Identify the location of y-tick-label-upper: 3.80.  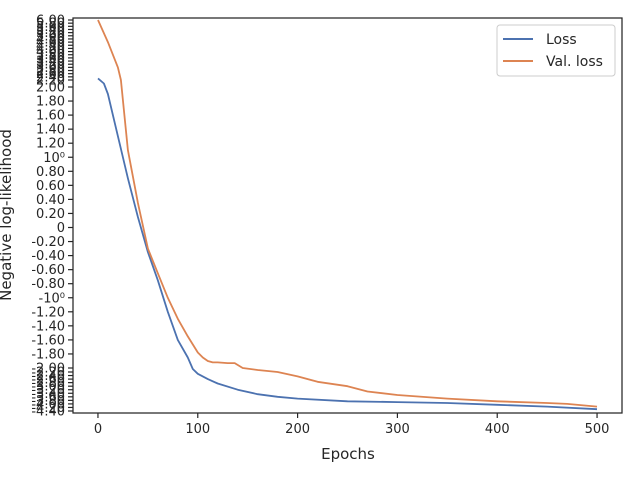
(50, 55).